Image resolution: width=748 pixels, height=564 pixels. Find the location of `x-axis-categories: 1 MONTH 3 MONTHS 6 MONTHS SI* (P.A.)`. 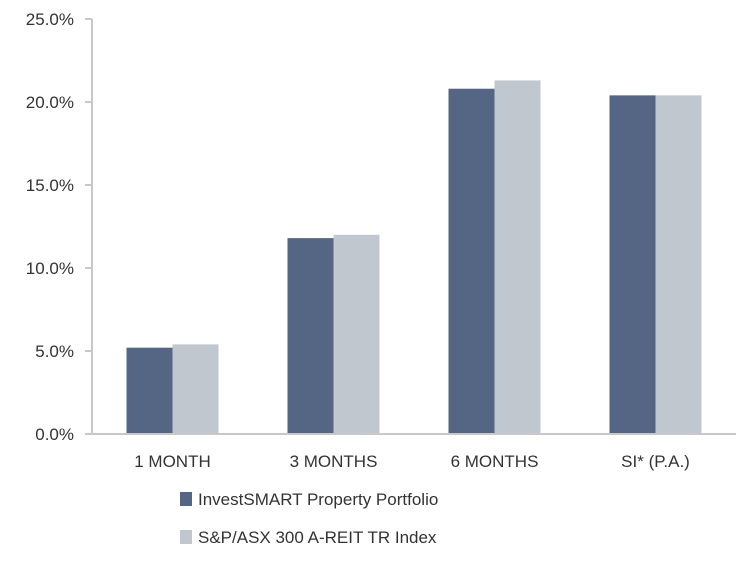

x-axis-categories: 1 MONTH 3 MONTHS 6 MONTHS SI* (P.A.) is located at coordinates (412, 461).